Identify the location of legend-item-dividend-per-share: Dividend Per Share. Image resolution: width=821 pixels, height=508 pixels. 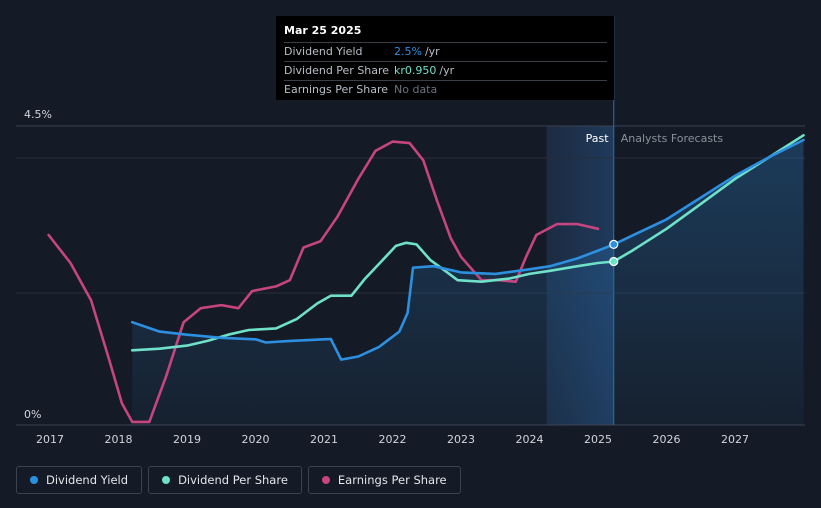
(225, 480).